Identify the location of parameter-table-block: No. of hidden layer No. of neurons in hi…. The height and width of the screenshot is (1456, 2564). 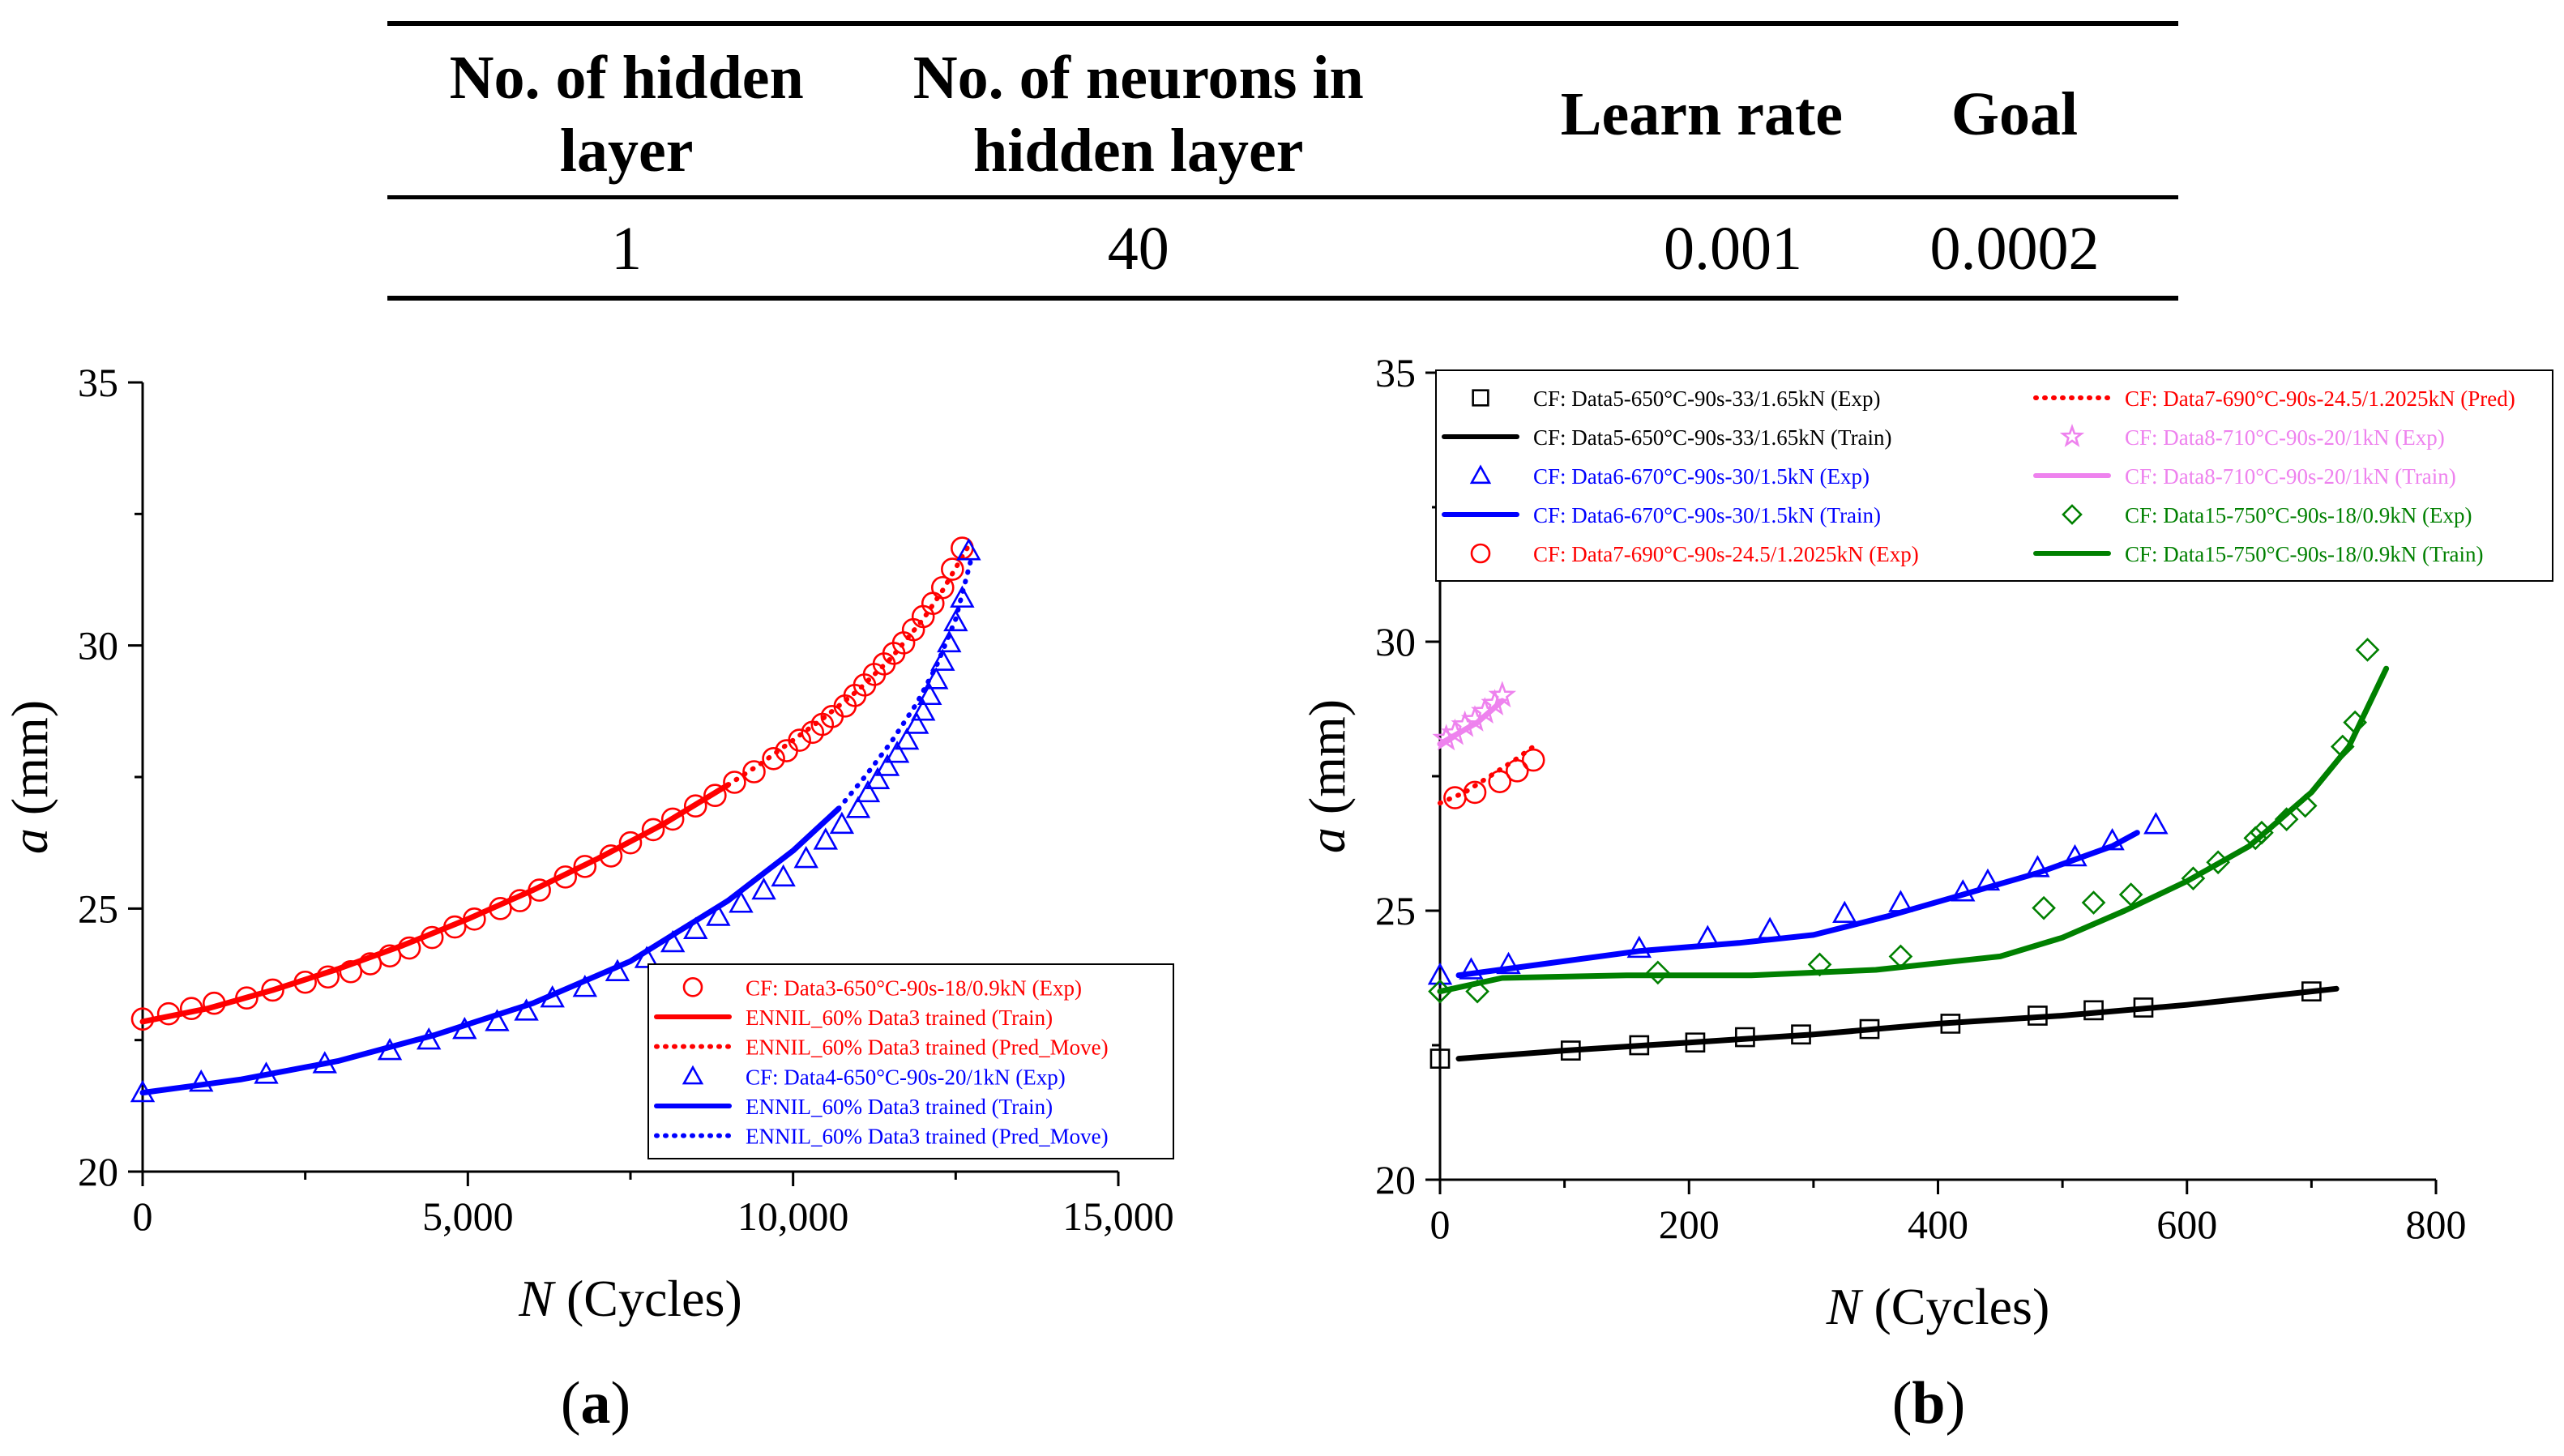
(1282, 161).